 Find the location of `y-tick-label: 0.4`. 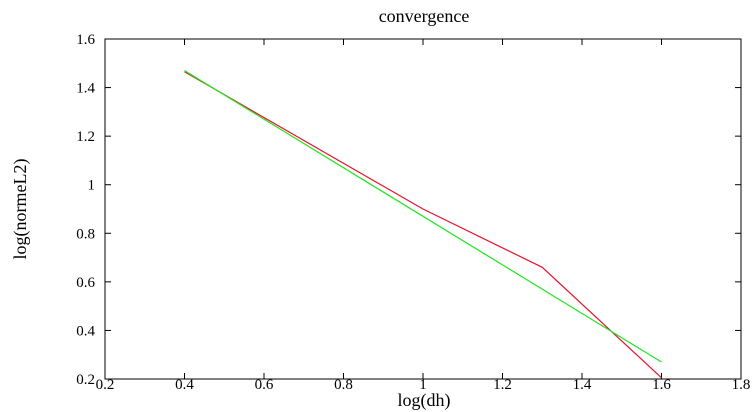

y-tick-label: 0.4 is located at coordinates (85, 331).